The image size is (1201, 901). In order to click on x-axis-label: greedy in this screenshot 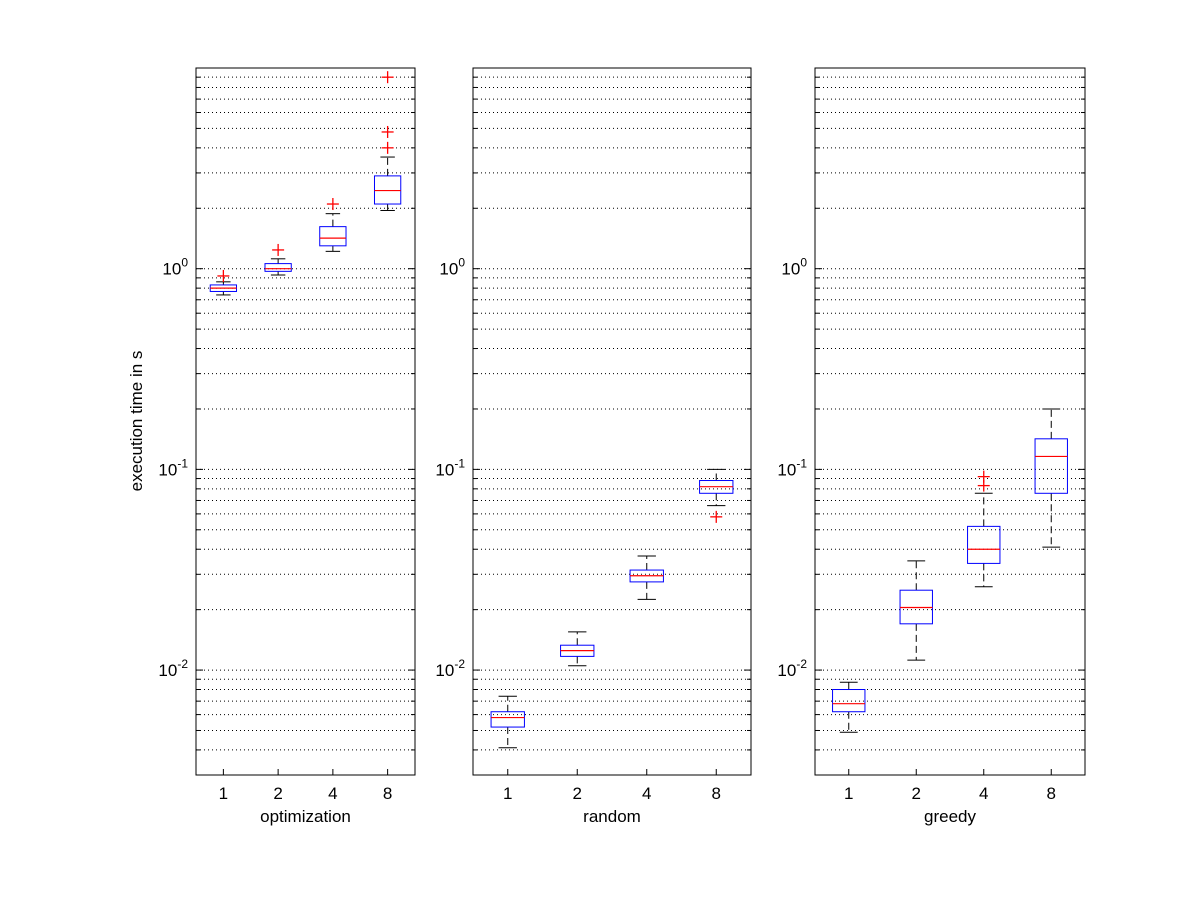, I will do `click(950, 816)`.